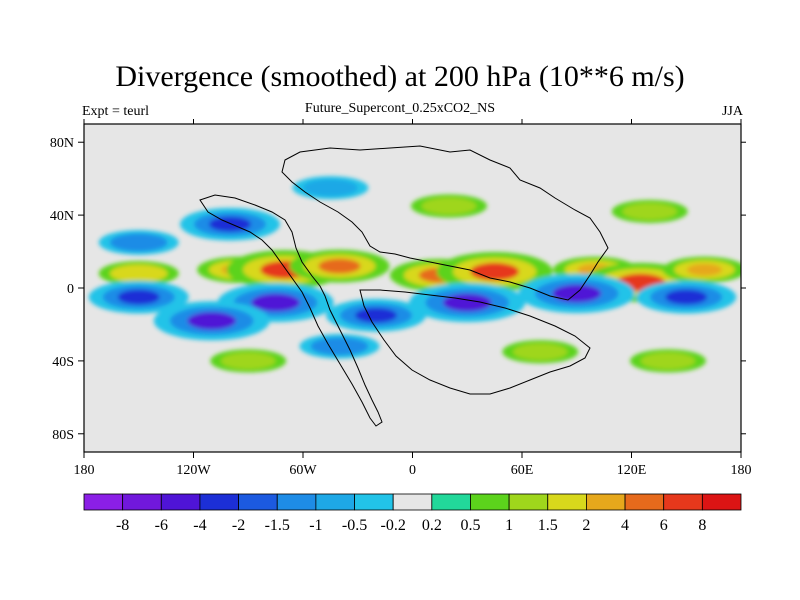 Image resolution: width=800 pixels, height=600 pixels. I want to click on continent-south, so click(475, 342).